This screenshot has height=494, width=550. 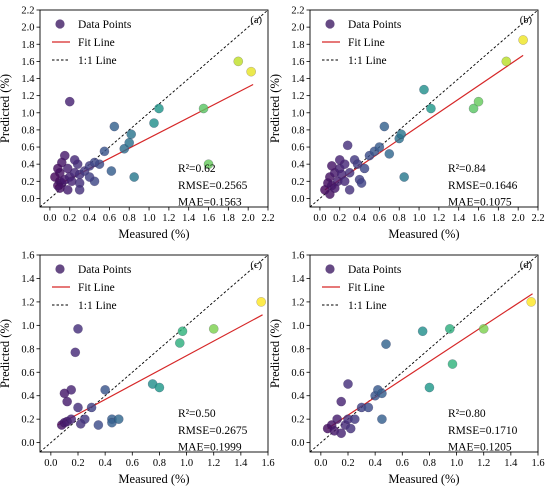 What do you see at coordinates (297, 62) in the screenshot?
I see `y-tick-label: 1.6` at bounding box center [297, 62].